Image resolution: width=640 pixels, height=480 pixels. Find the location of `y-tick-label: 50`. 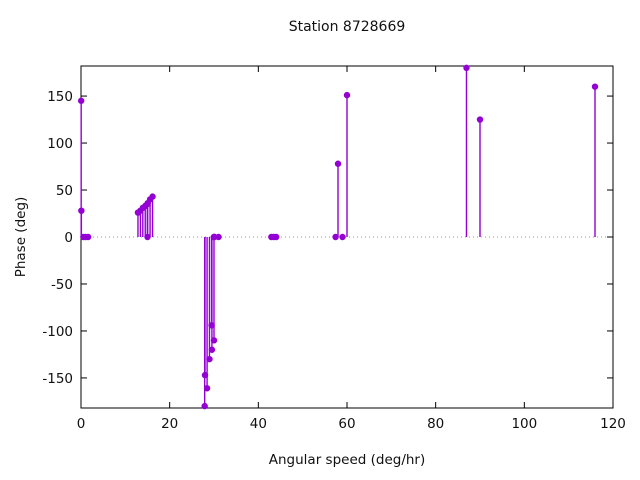

y-tick-label: 50 is located at coordinates (64, 191).